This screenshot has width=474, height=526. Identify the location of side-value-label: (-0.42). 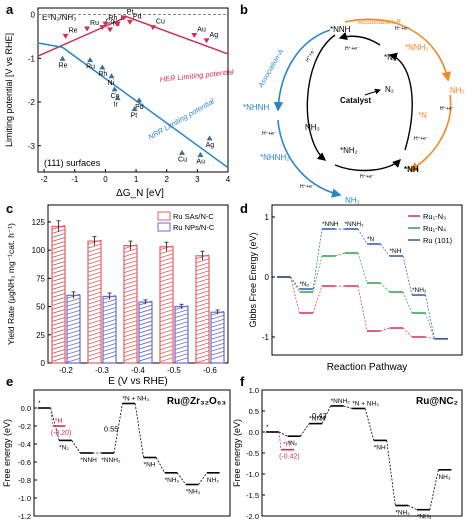
(289, 457).